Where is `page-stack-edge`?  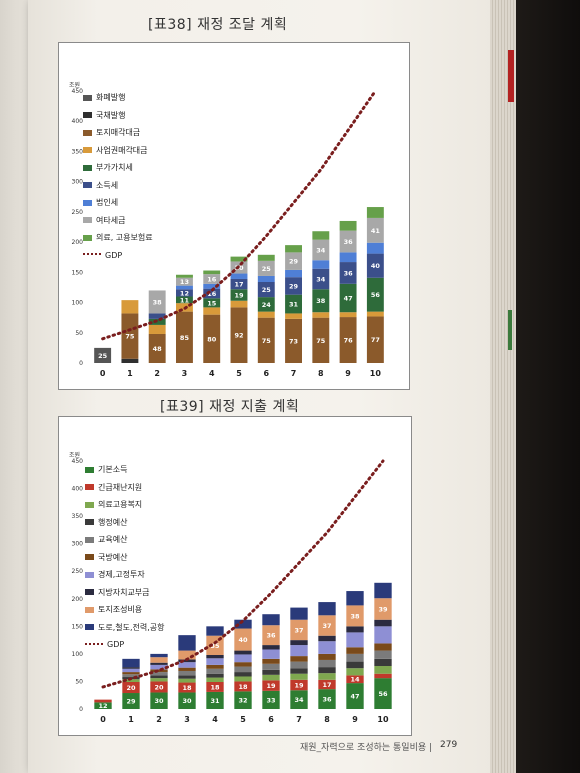 page-stack-edge is located at coordinates (503, 386).